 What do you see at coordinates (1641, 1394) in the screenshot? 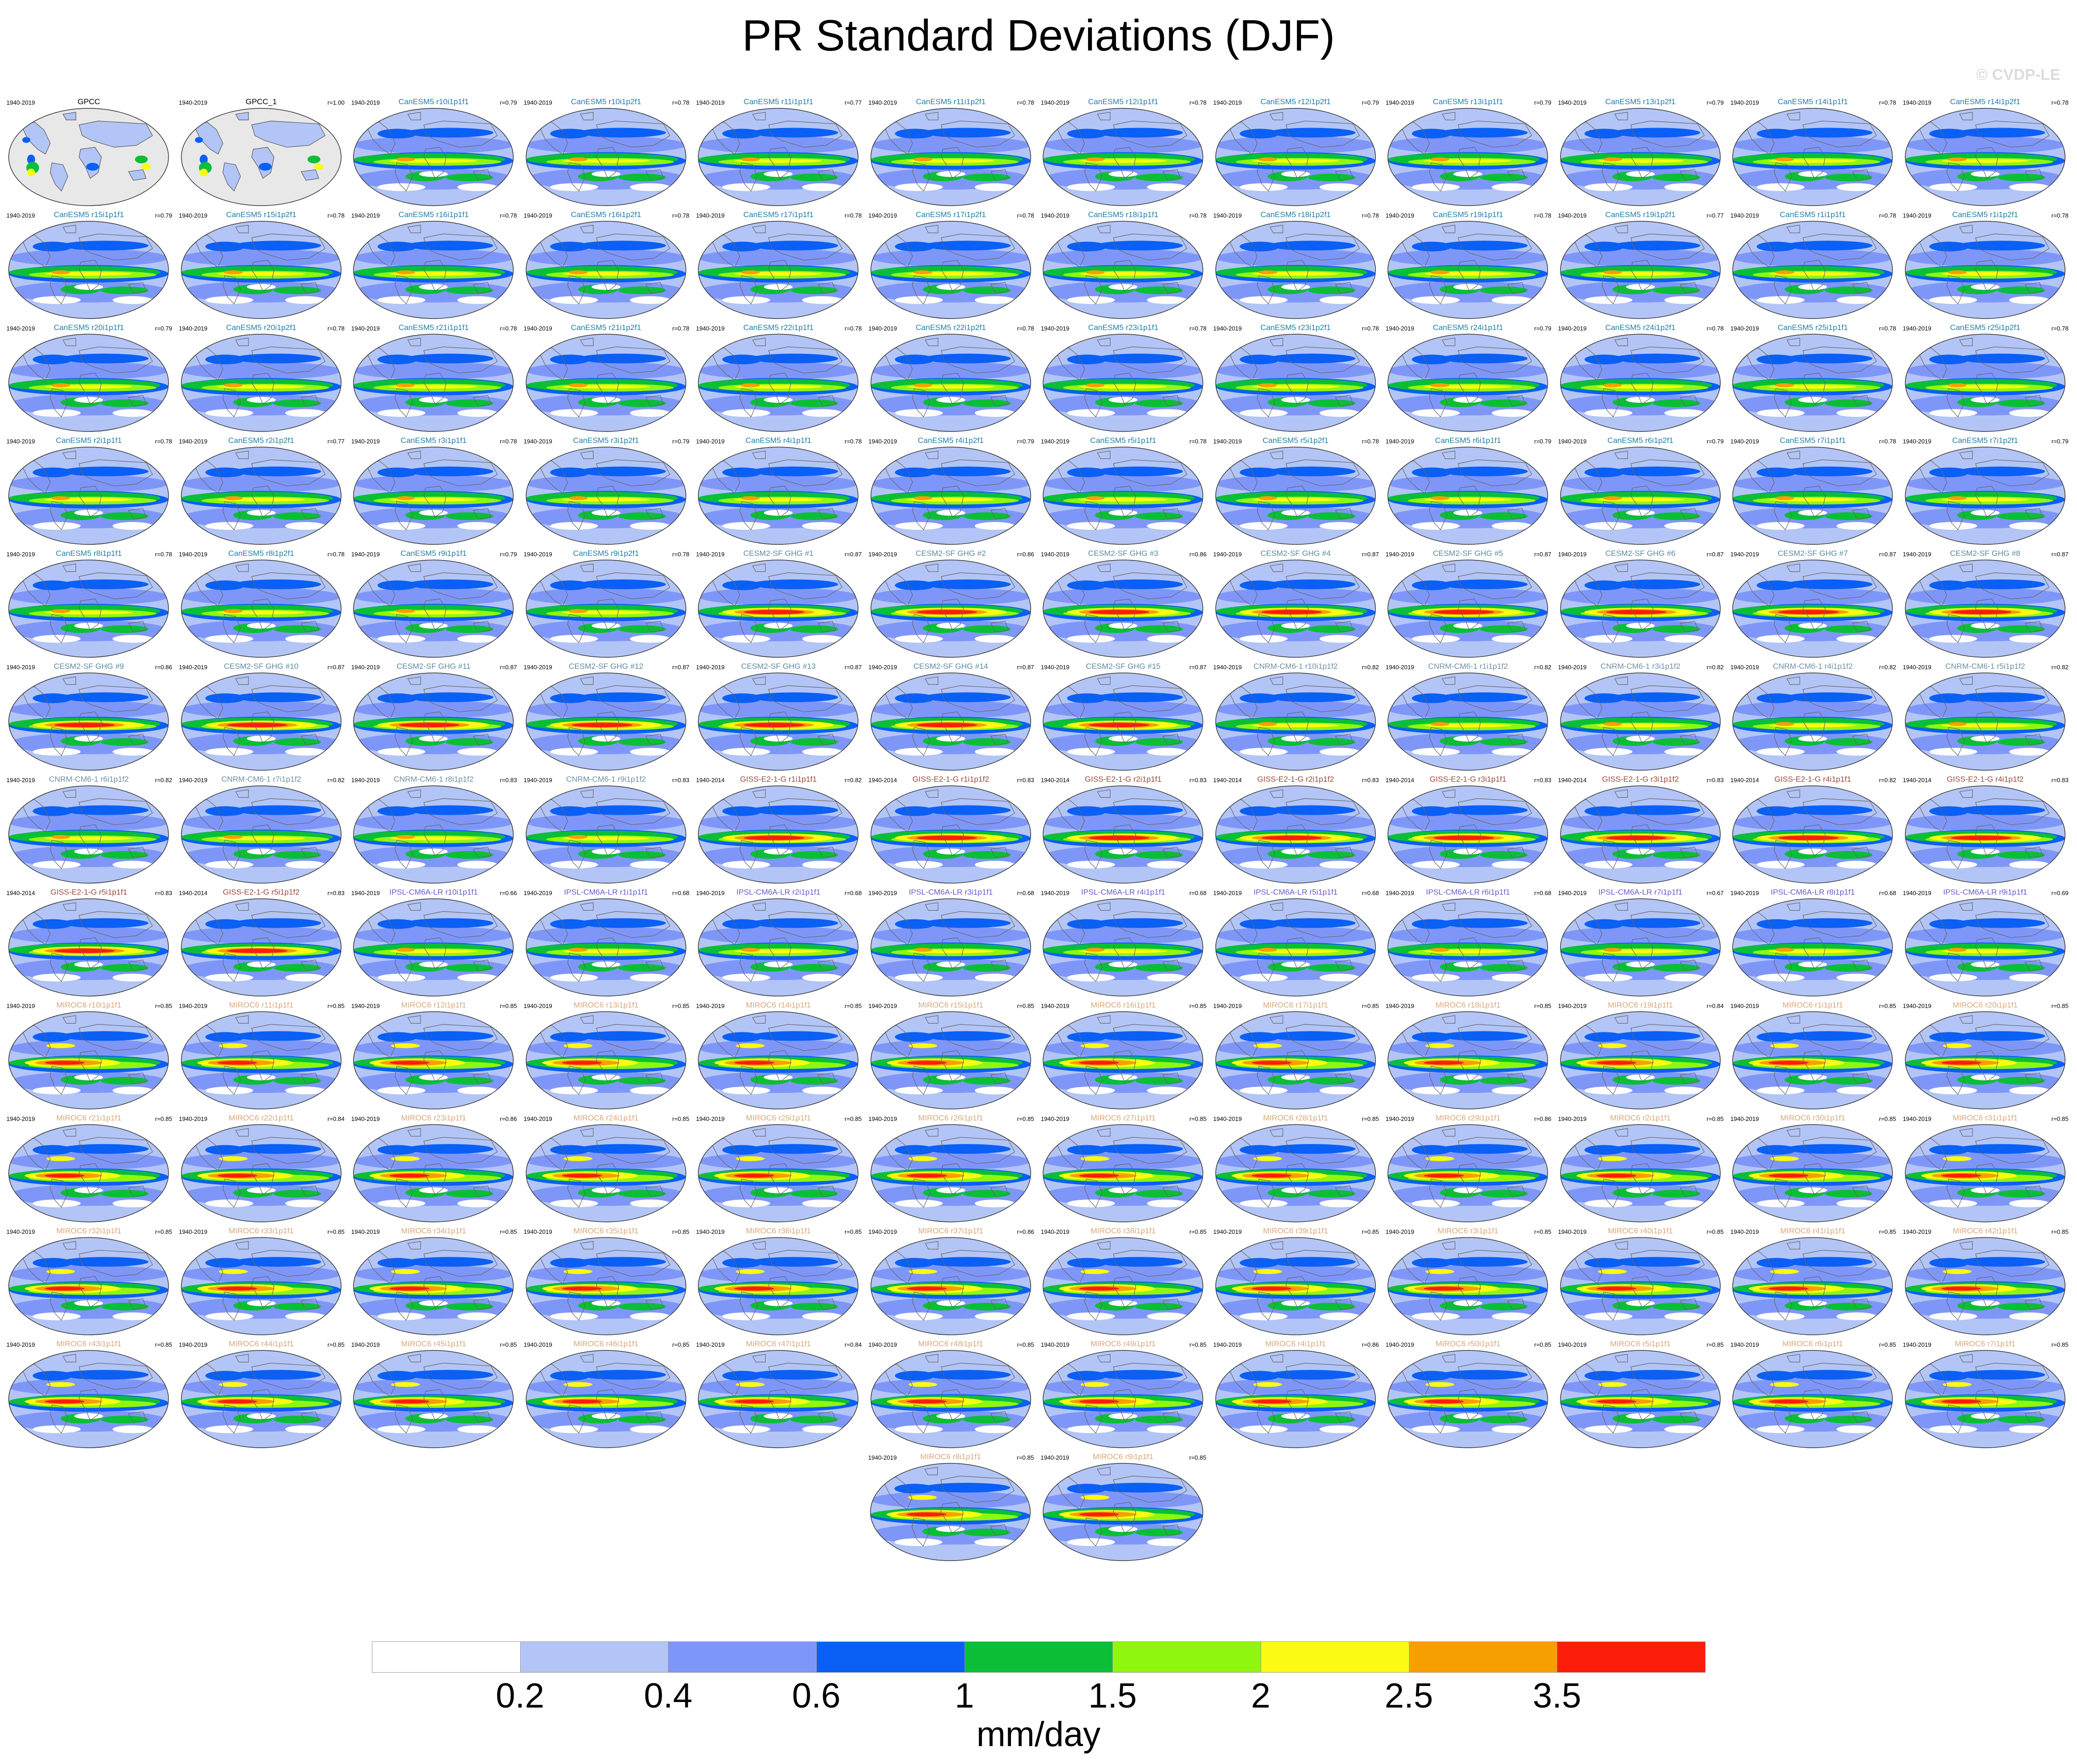
I see `map-panel: 1940-2019 MIROC6 r5i1p1f1 r=0.85` at bounding box center [1641, 1394].